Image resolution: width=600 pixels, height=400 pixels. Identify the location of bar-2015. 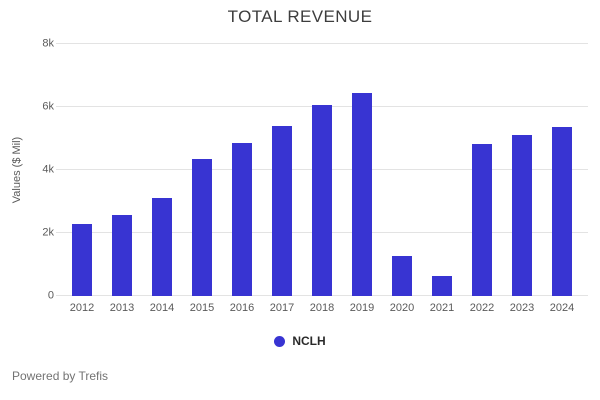
(202, 227).